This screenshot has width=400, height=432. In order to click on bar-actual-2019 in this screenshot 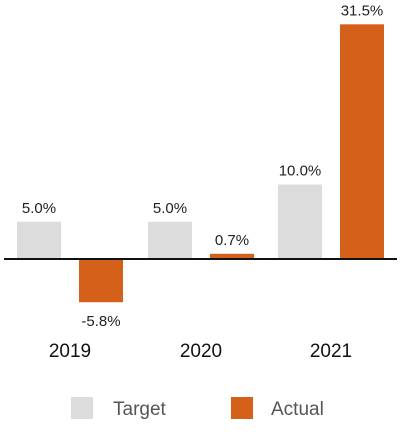, I will do `click(101, 281)`.